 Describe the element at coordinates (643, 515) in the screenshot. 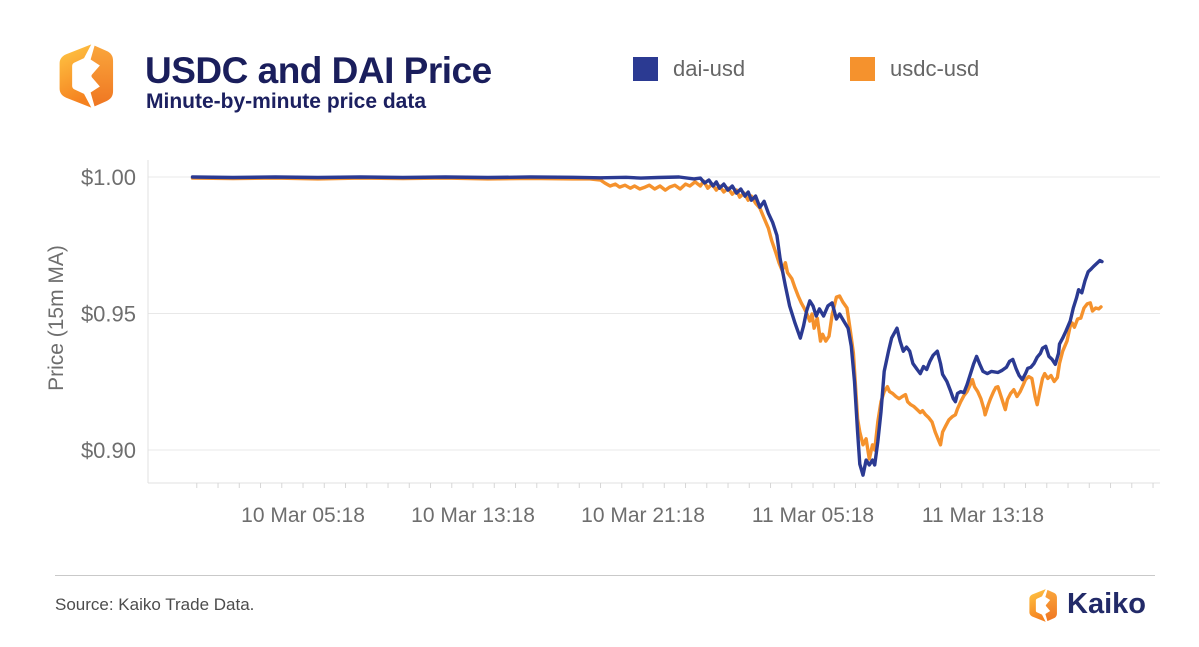

I see `x-tick-label: 10 Mar 21:18` at that location.